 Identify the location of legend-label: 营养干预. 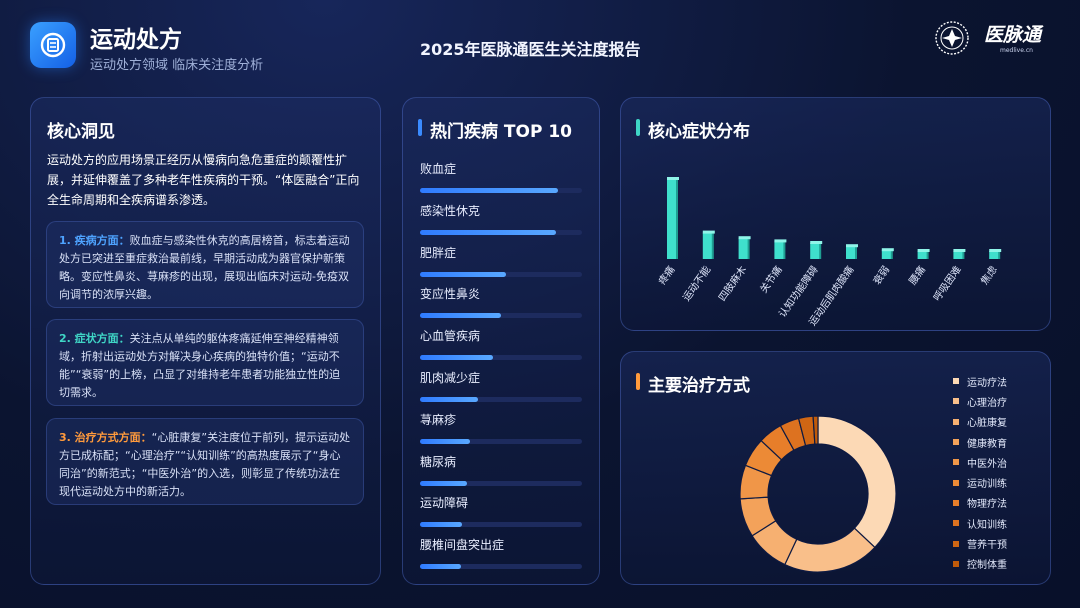
(987, 546).